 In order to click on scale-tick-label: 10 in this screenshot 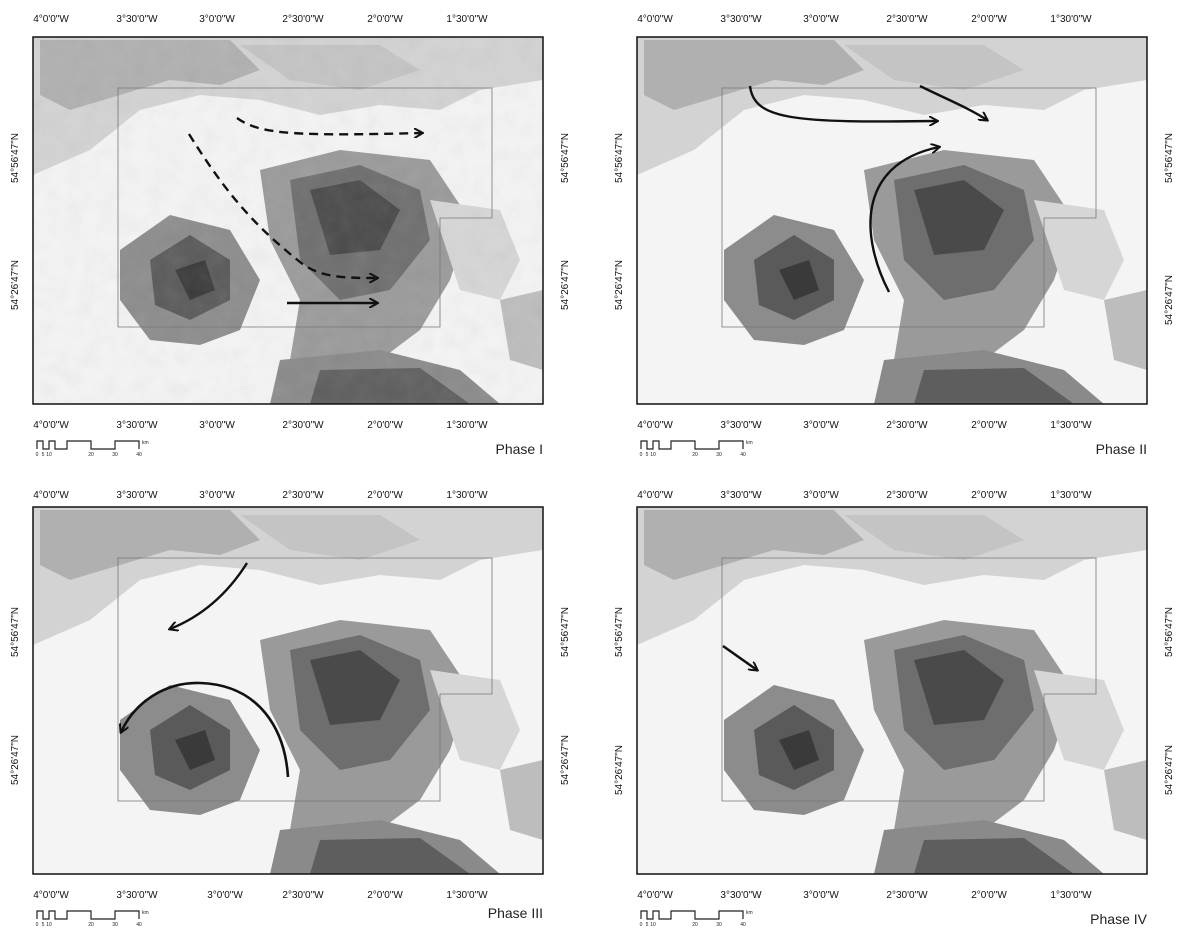, I will do `click(49, 925)`.